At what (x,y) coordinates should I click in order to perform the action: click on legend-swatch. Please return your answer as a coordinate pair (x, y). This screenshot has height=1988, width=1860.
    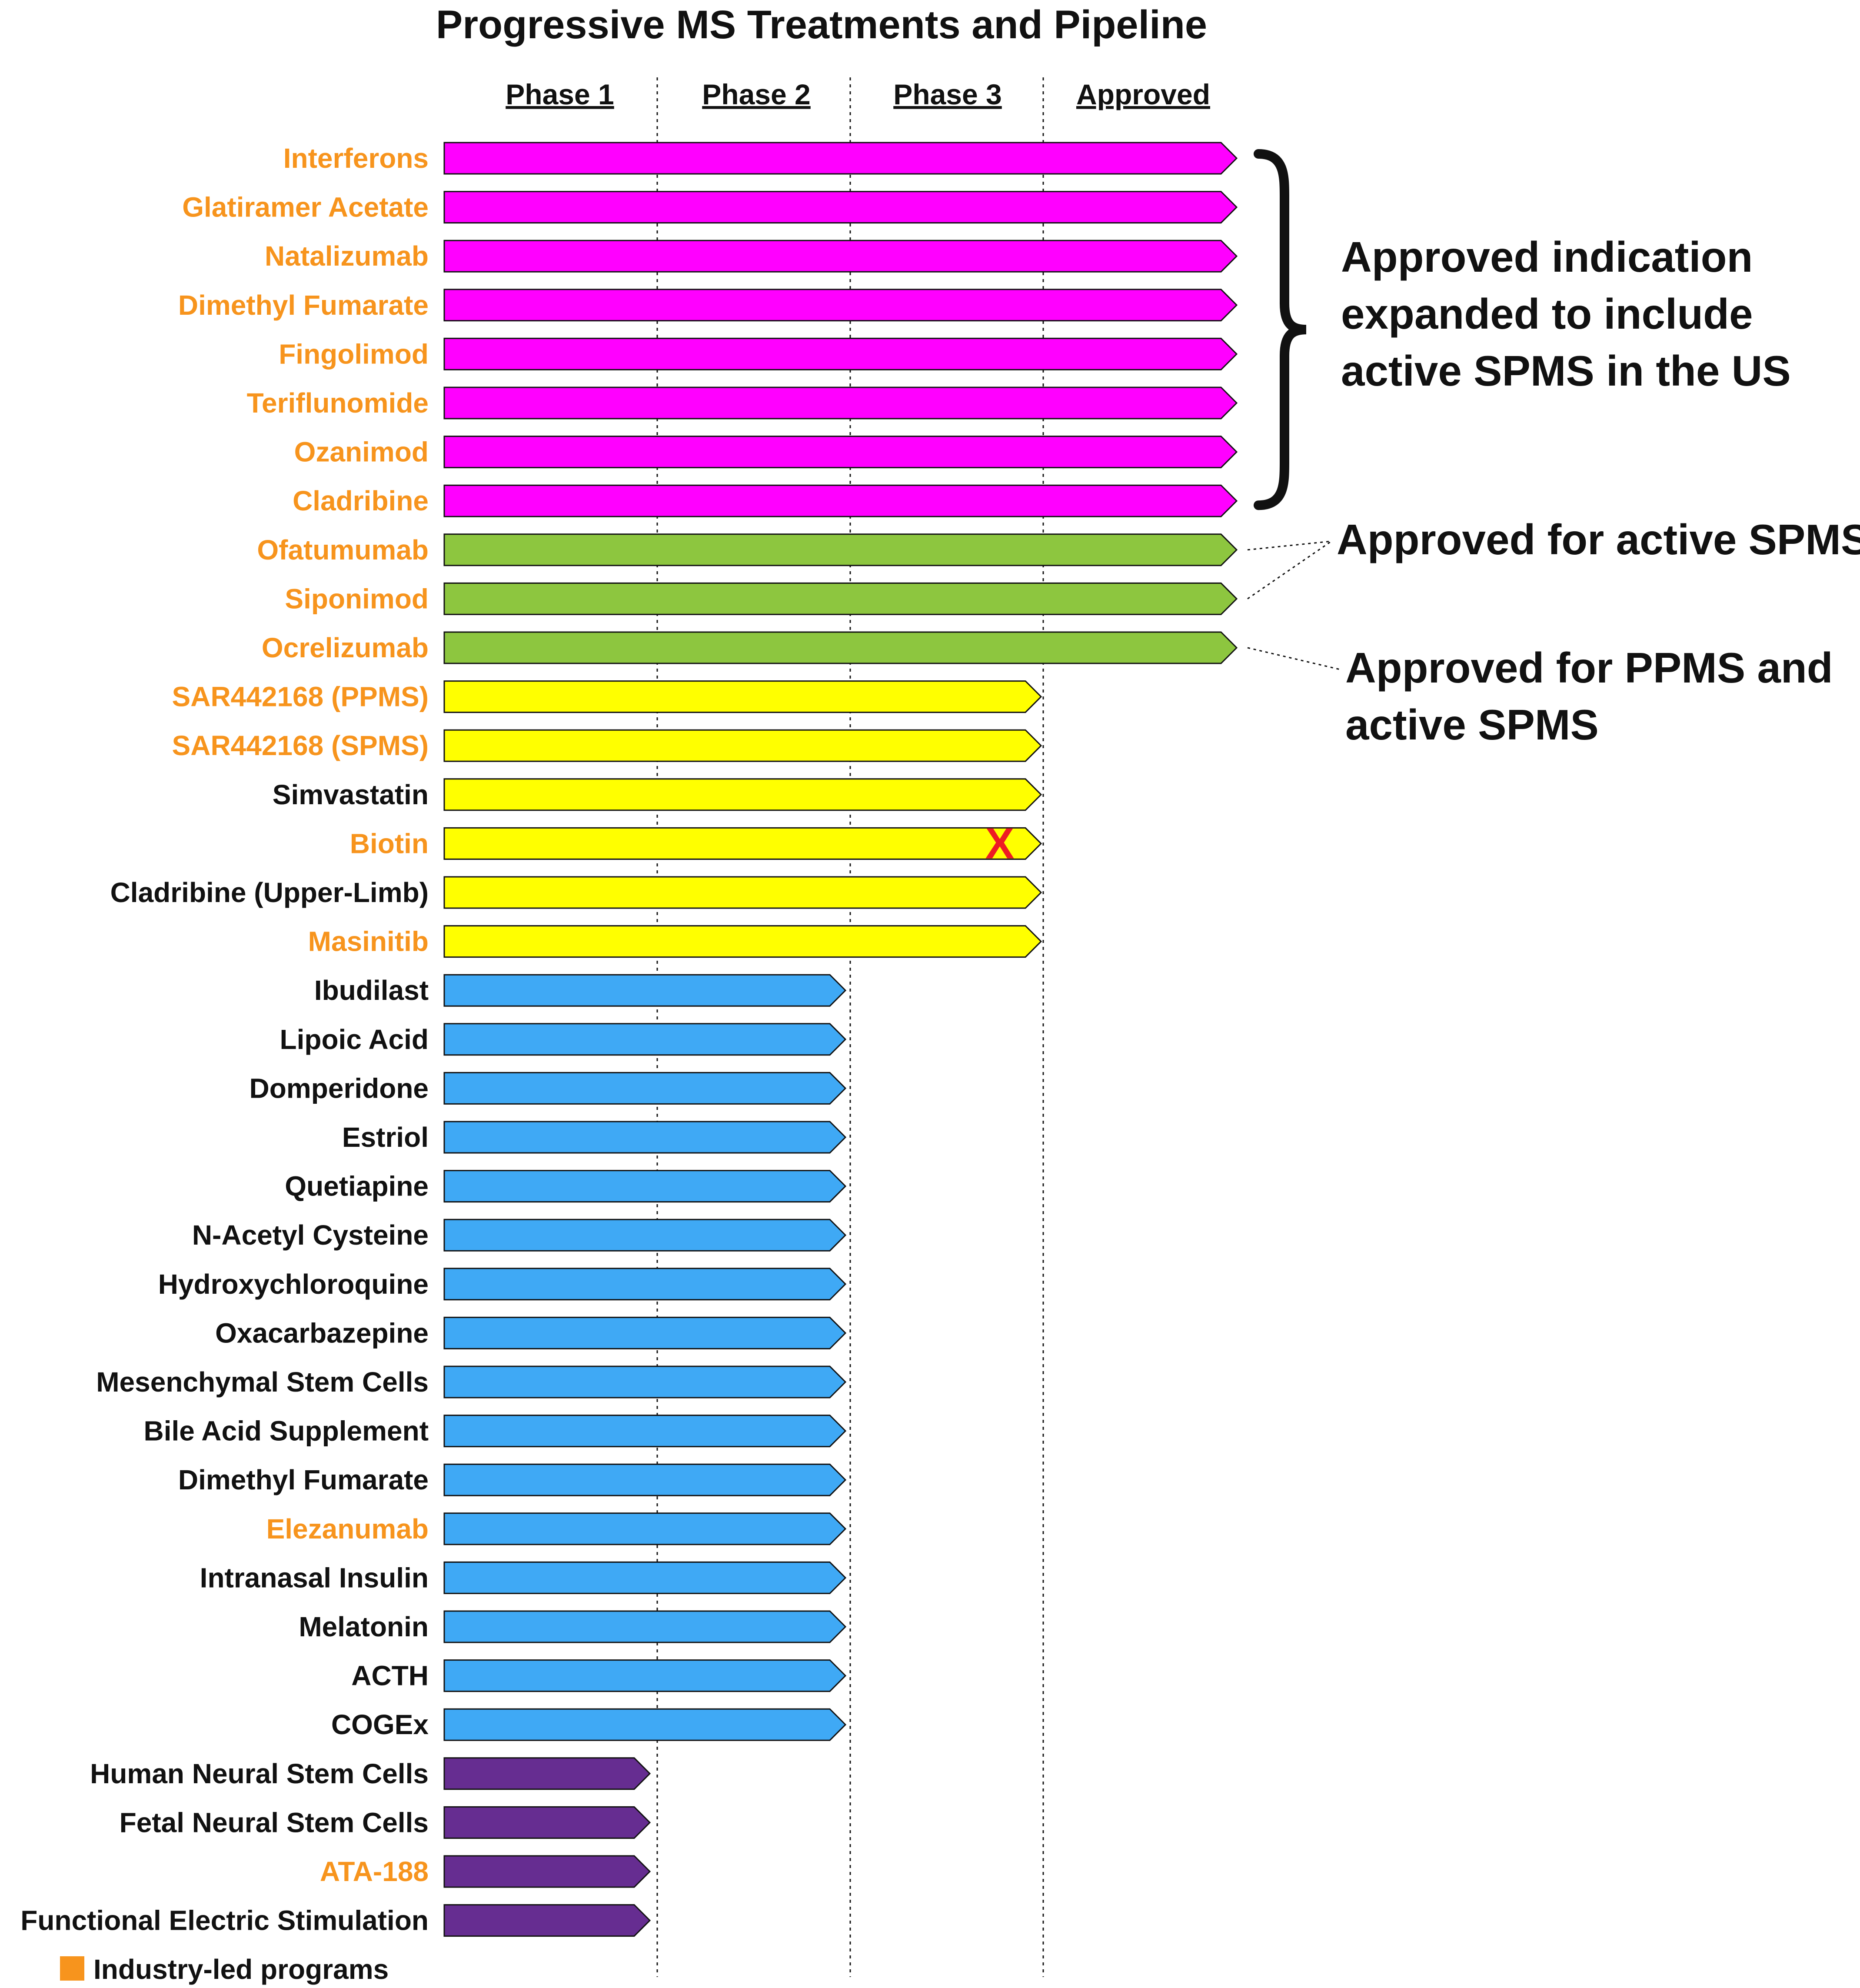
    Looking at the image, I should click on (72, 1968).